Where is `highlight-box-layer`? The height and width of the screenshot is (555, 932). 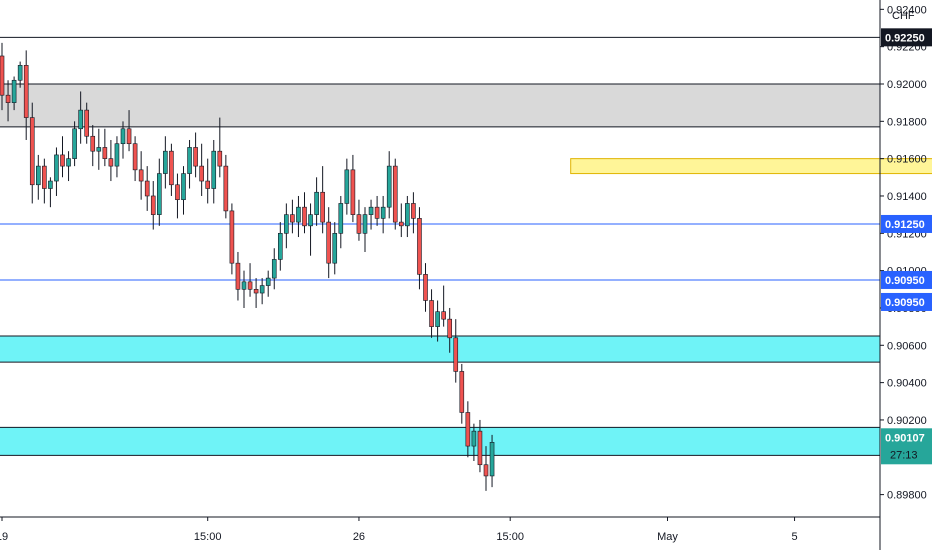 highlight-box-layer is located at coordinates (751, 166).